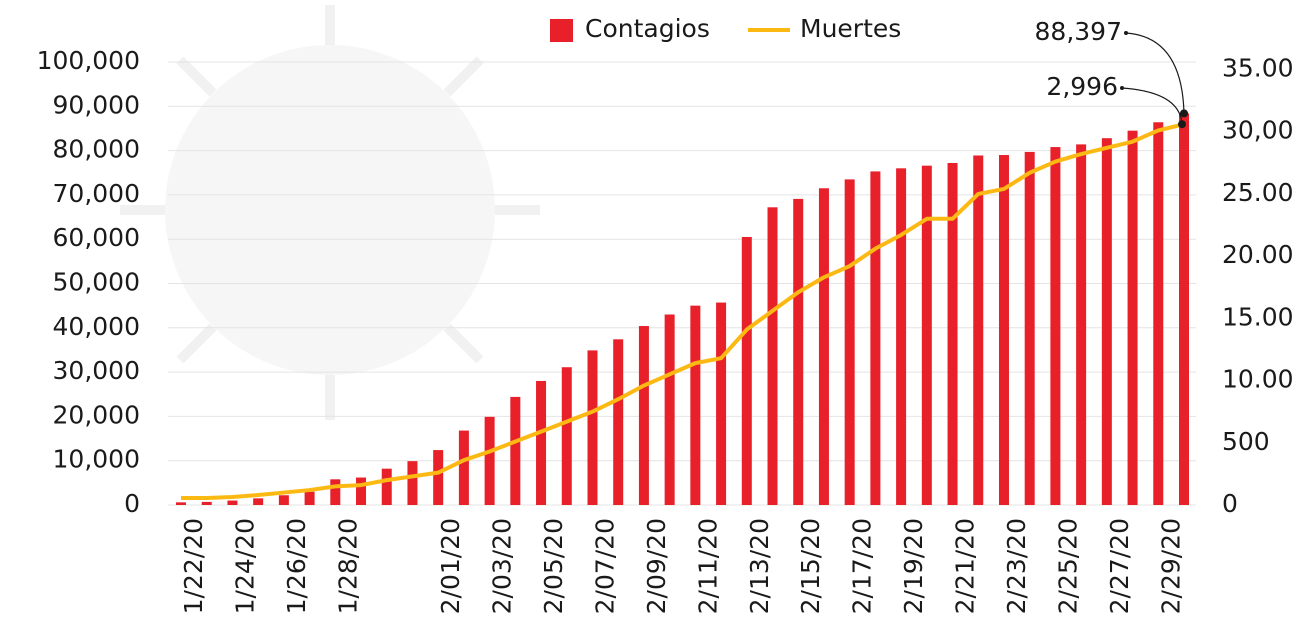  What do you see at coordinates (1246, 441) in the screenshot?
I see `y2-tick-label: 500` at bounding box center [1246, 441].